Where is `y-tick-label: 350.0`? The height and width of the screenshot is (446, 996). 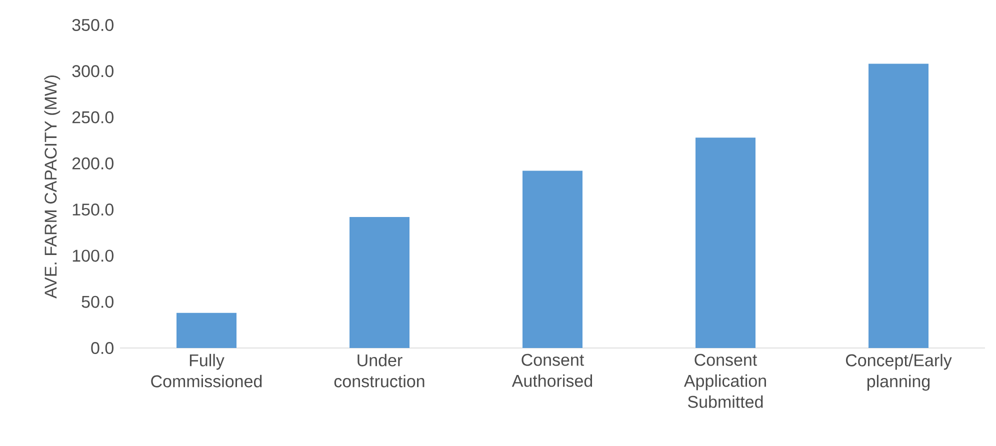 y-tick-label: 350.0 is located at coordinates (93, 25).